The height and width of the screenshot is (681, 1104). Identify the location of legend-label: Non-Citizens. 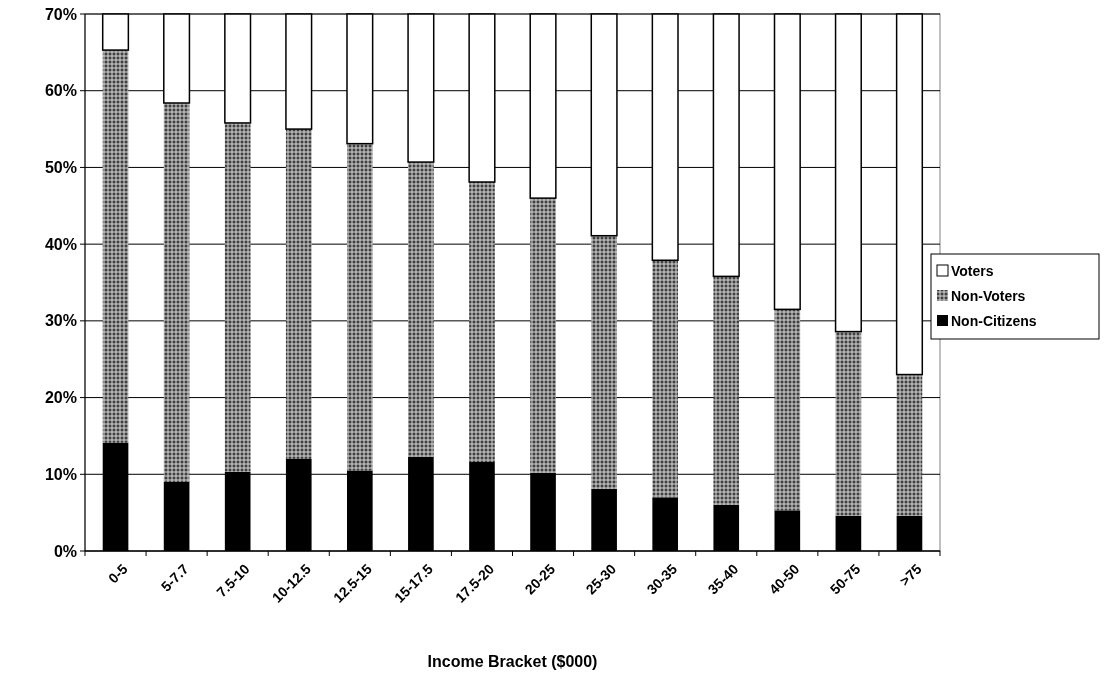
(994, 320).